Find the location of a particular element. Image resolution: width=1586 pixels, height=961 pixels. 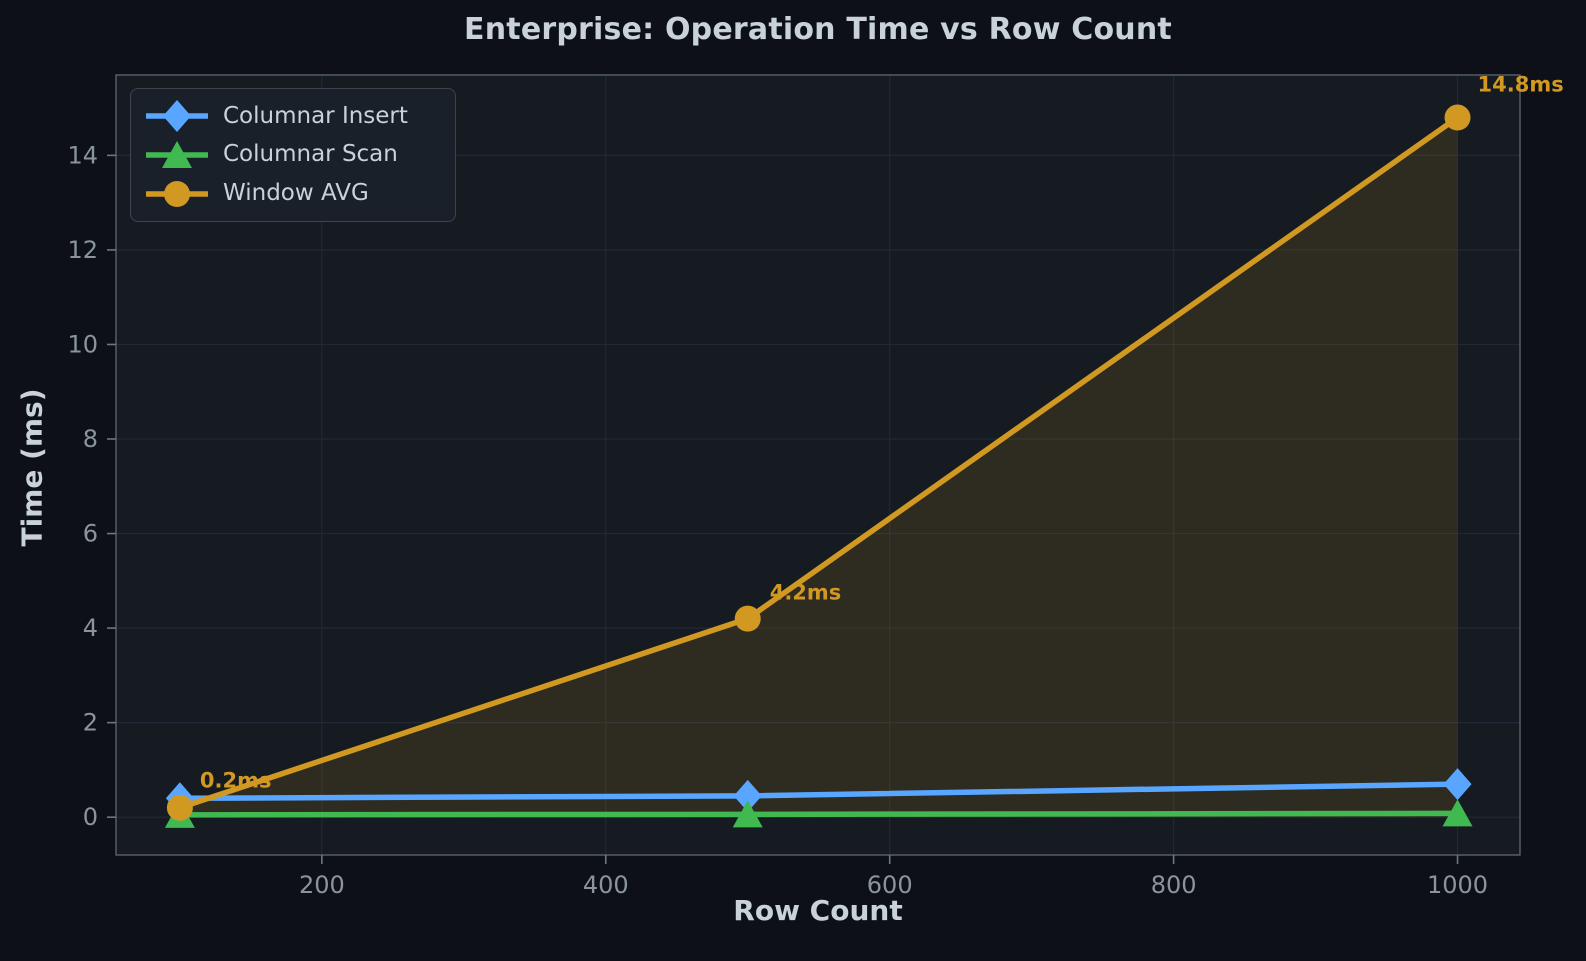

legend-item-columnar-insert: Columnar Insert is located at coordinates (293, 116).